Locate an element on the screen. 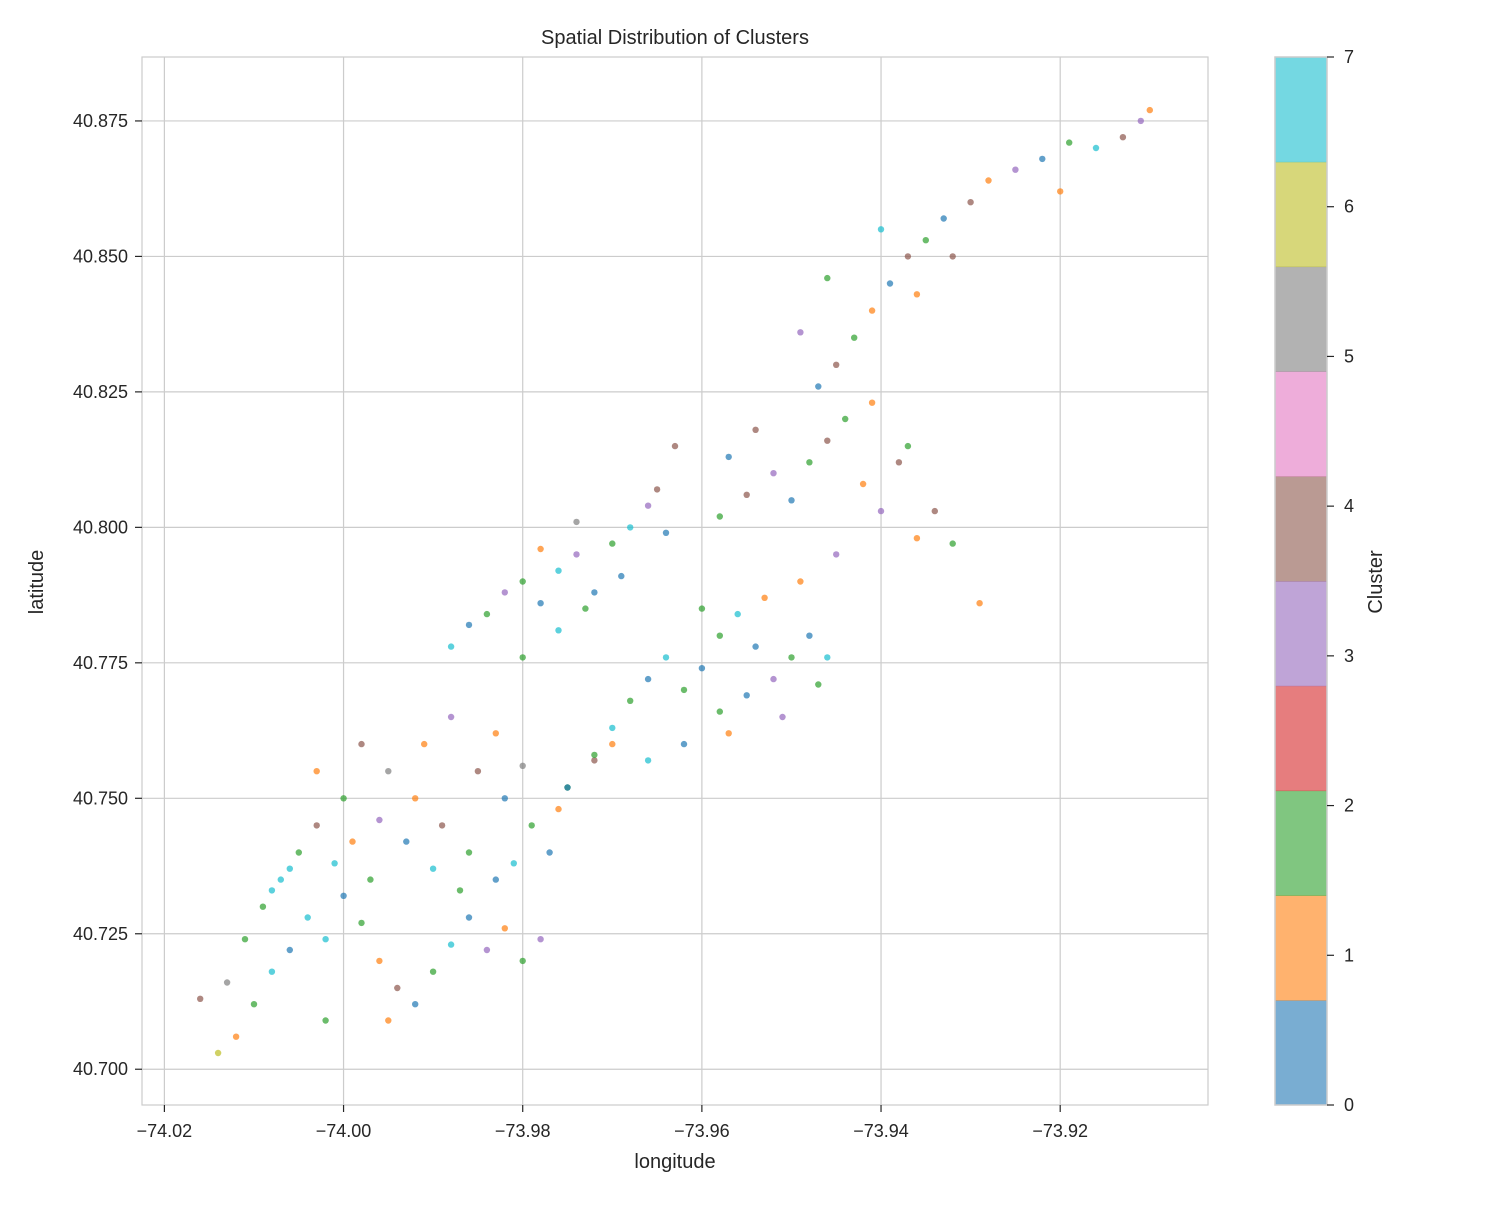  y-tick-label: 40.875 is located at coordinates (100, 121).